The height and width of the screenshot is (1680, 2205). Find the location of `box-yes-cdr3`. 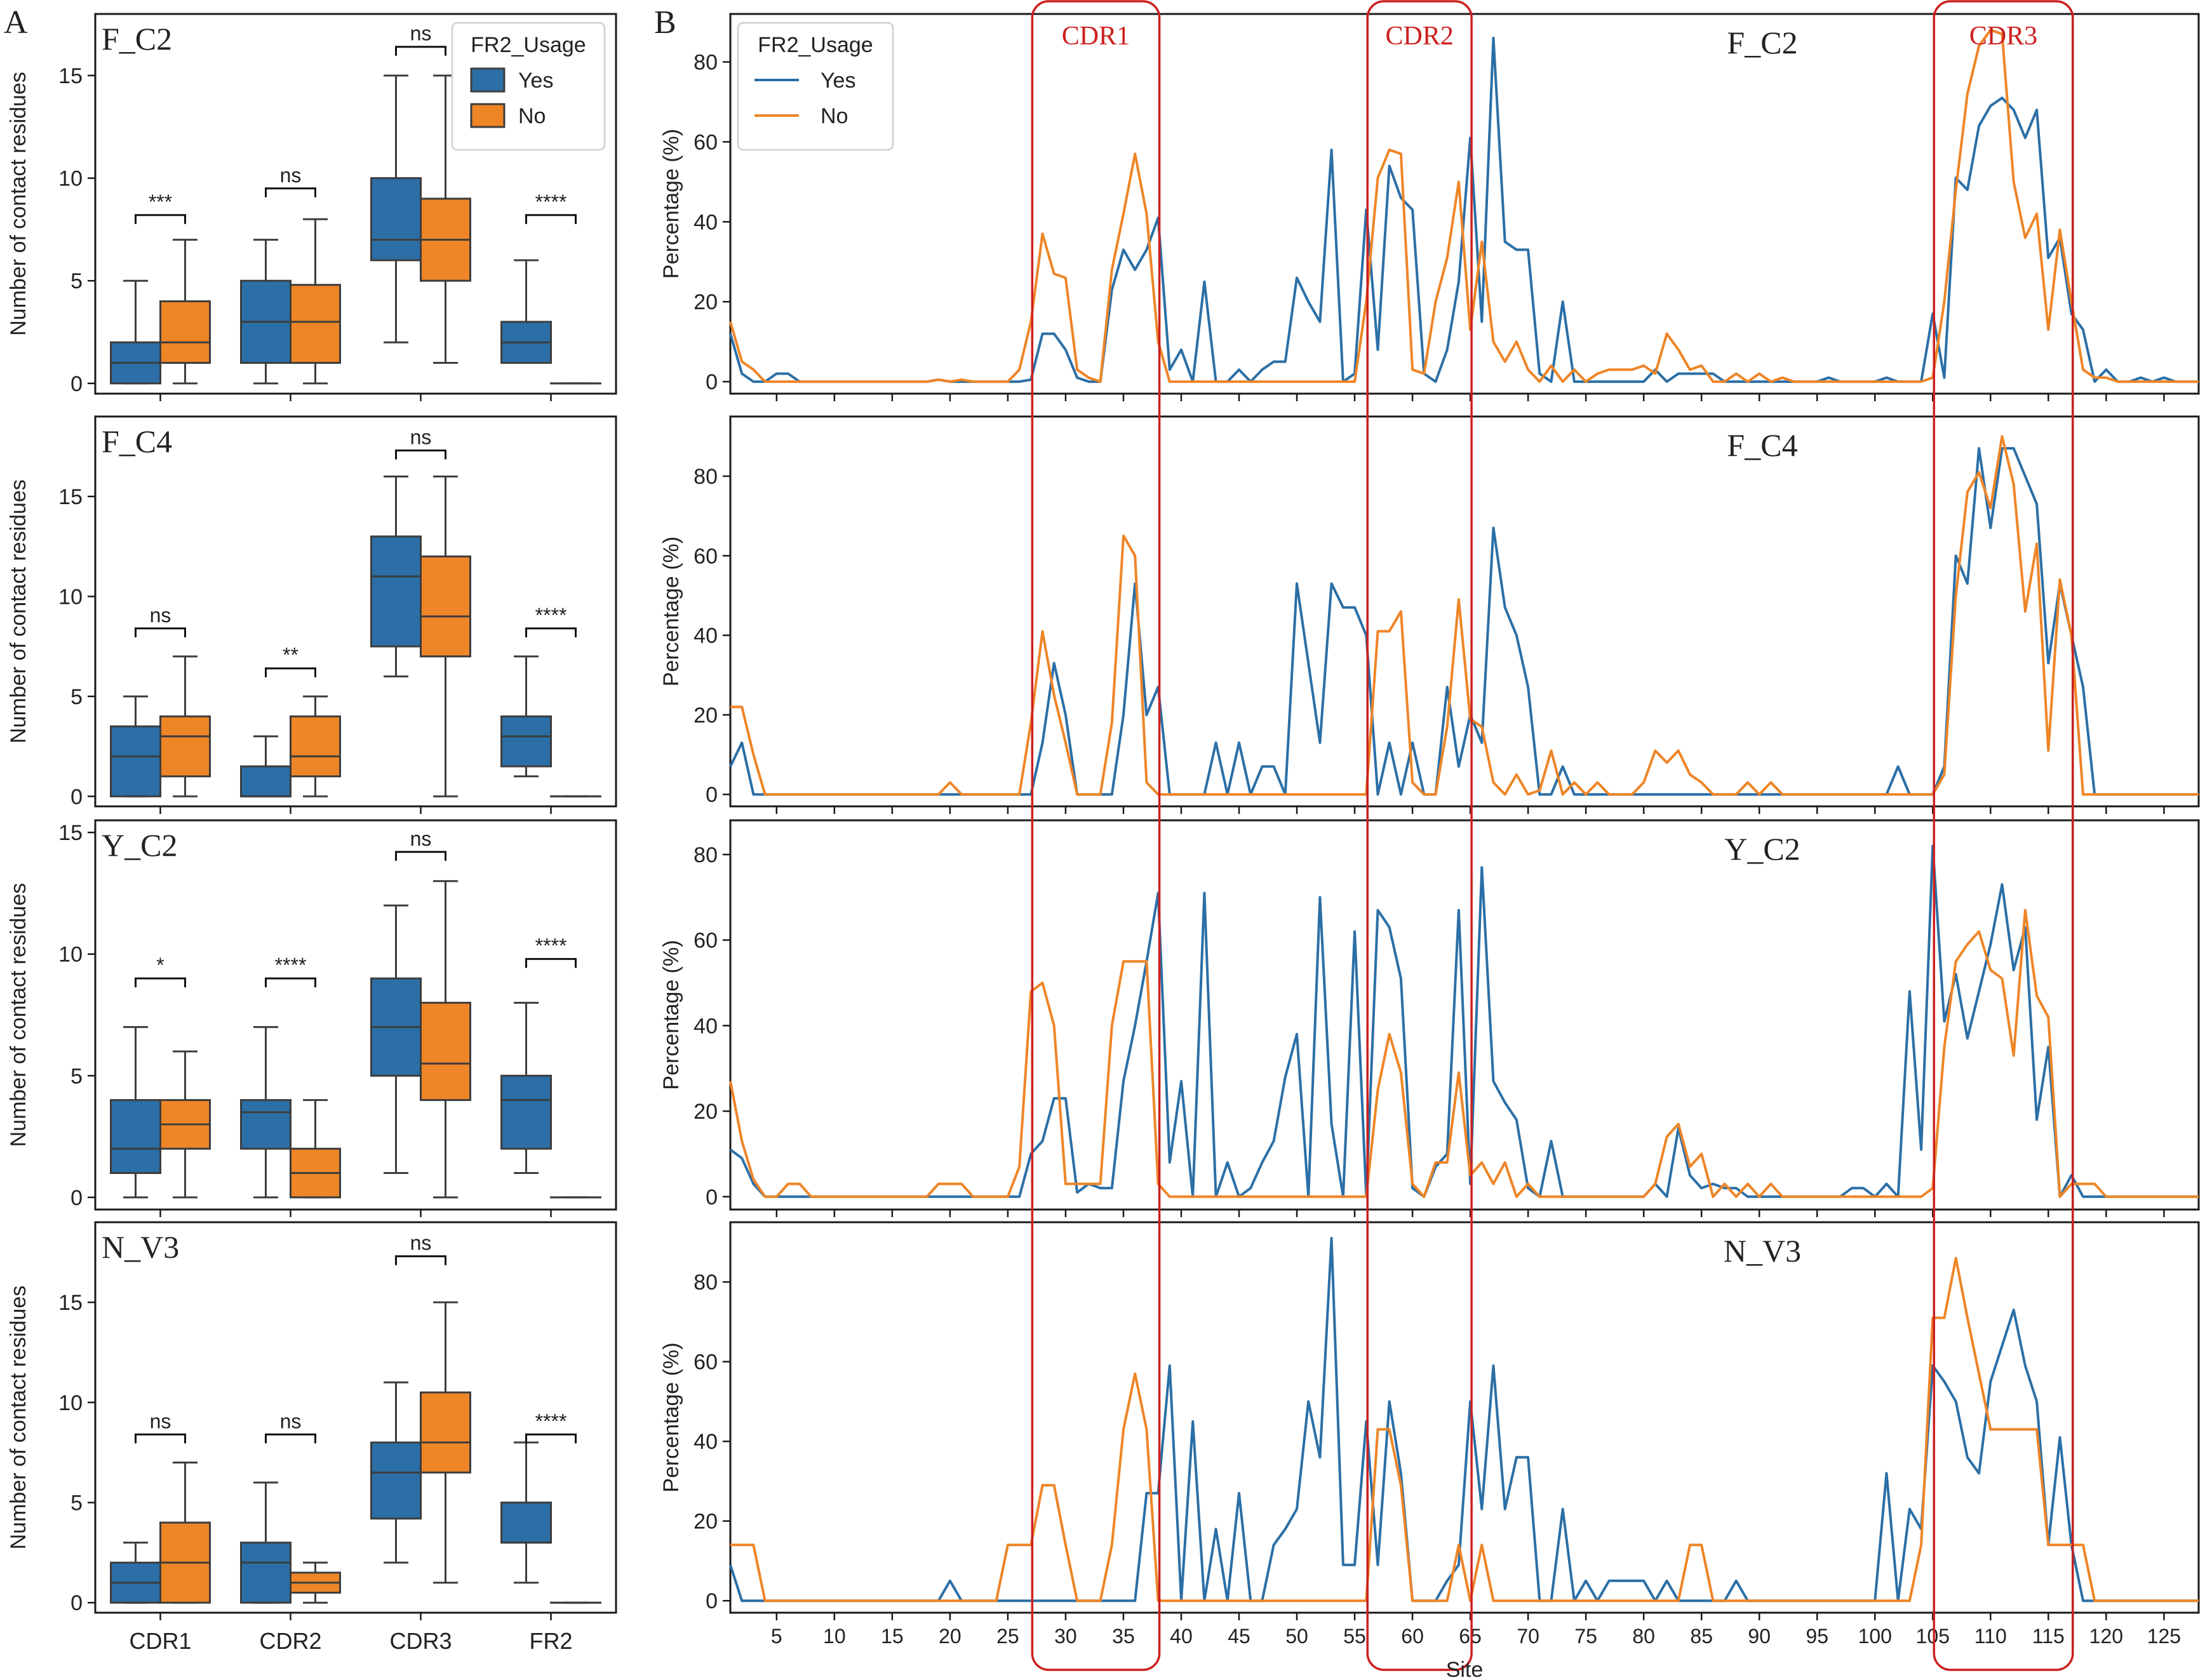

box-yes-cdr3 is located at coordinates (396, 1039).